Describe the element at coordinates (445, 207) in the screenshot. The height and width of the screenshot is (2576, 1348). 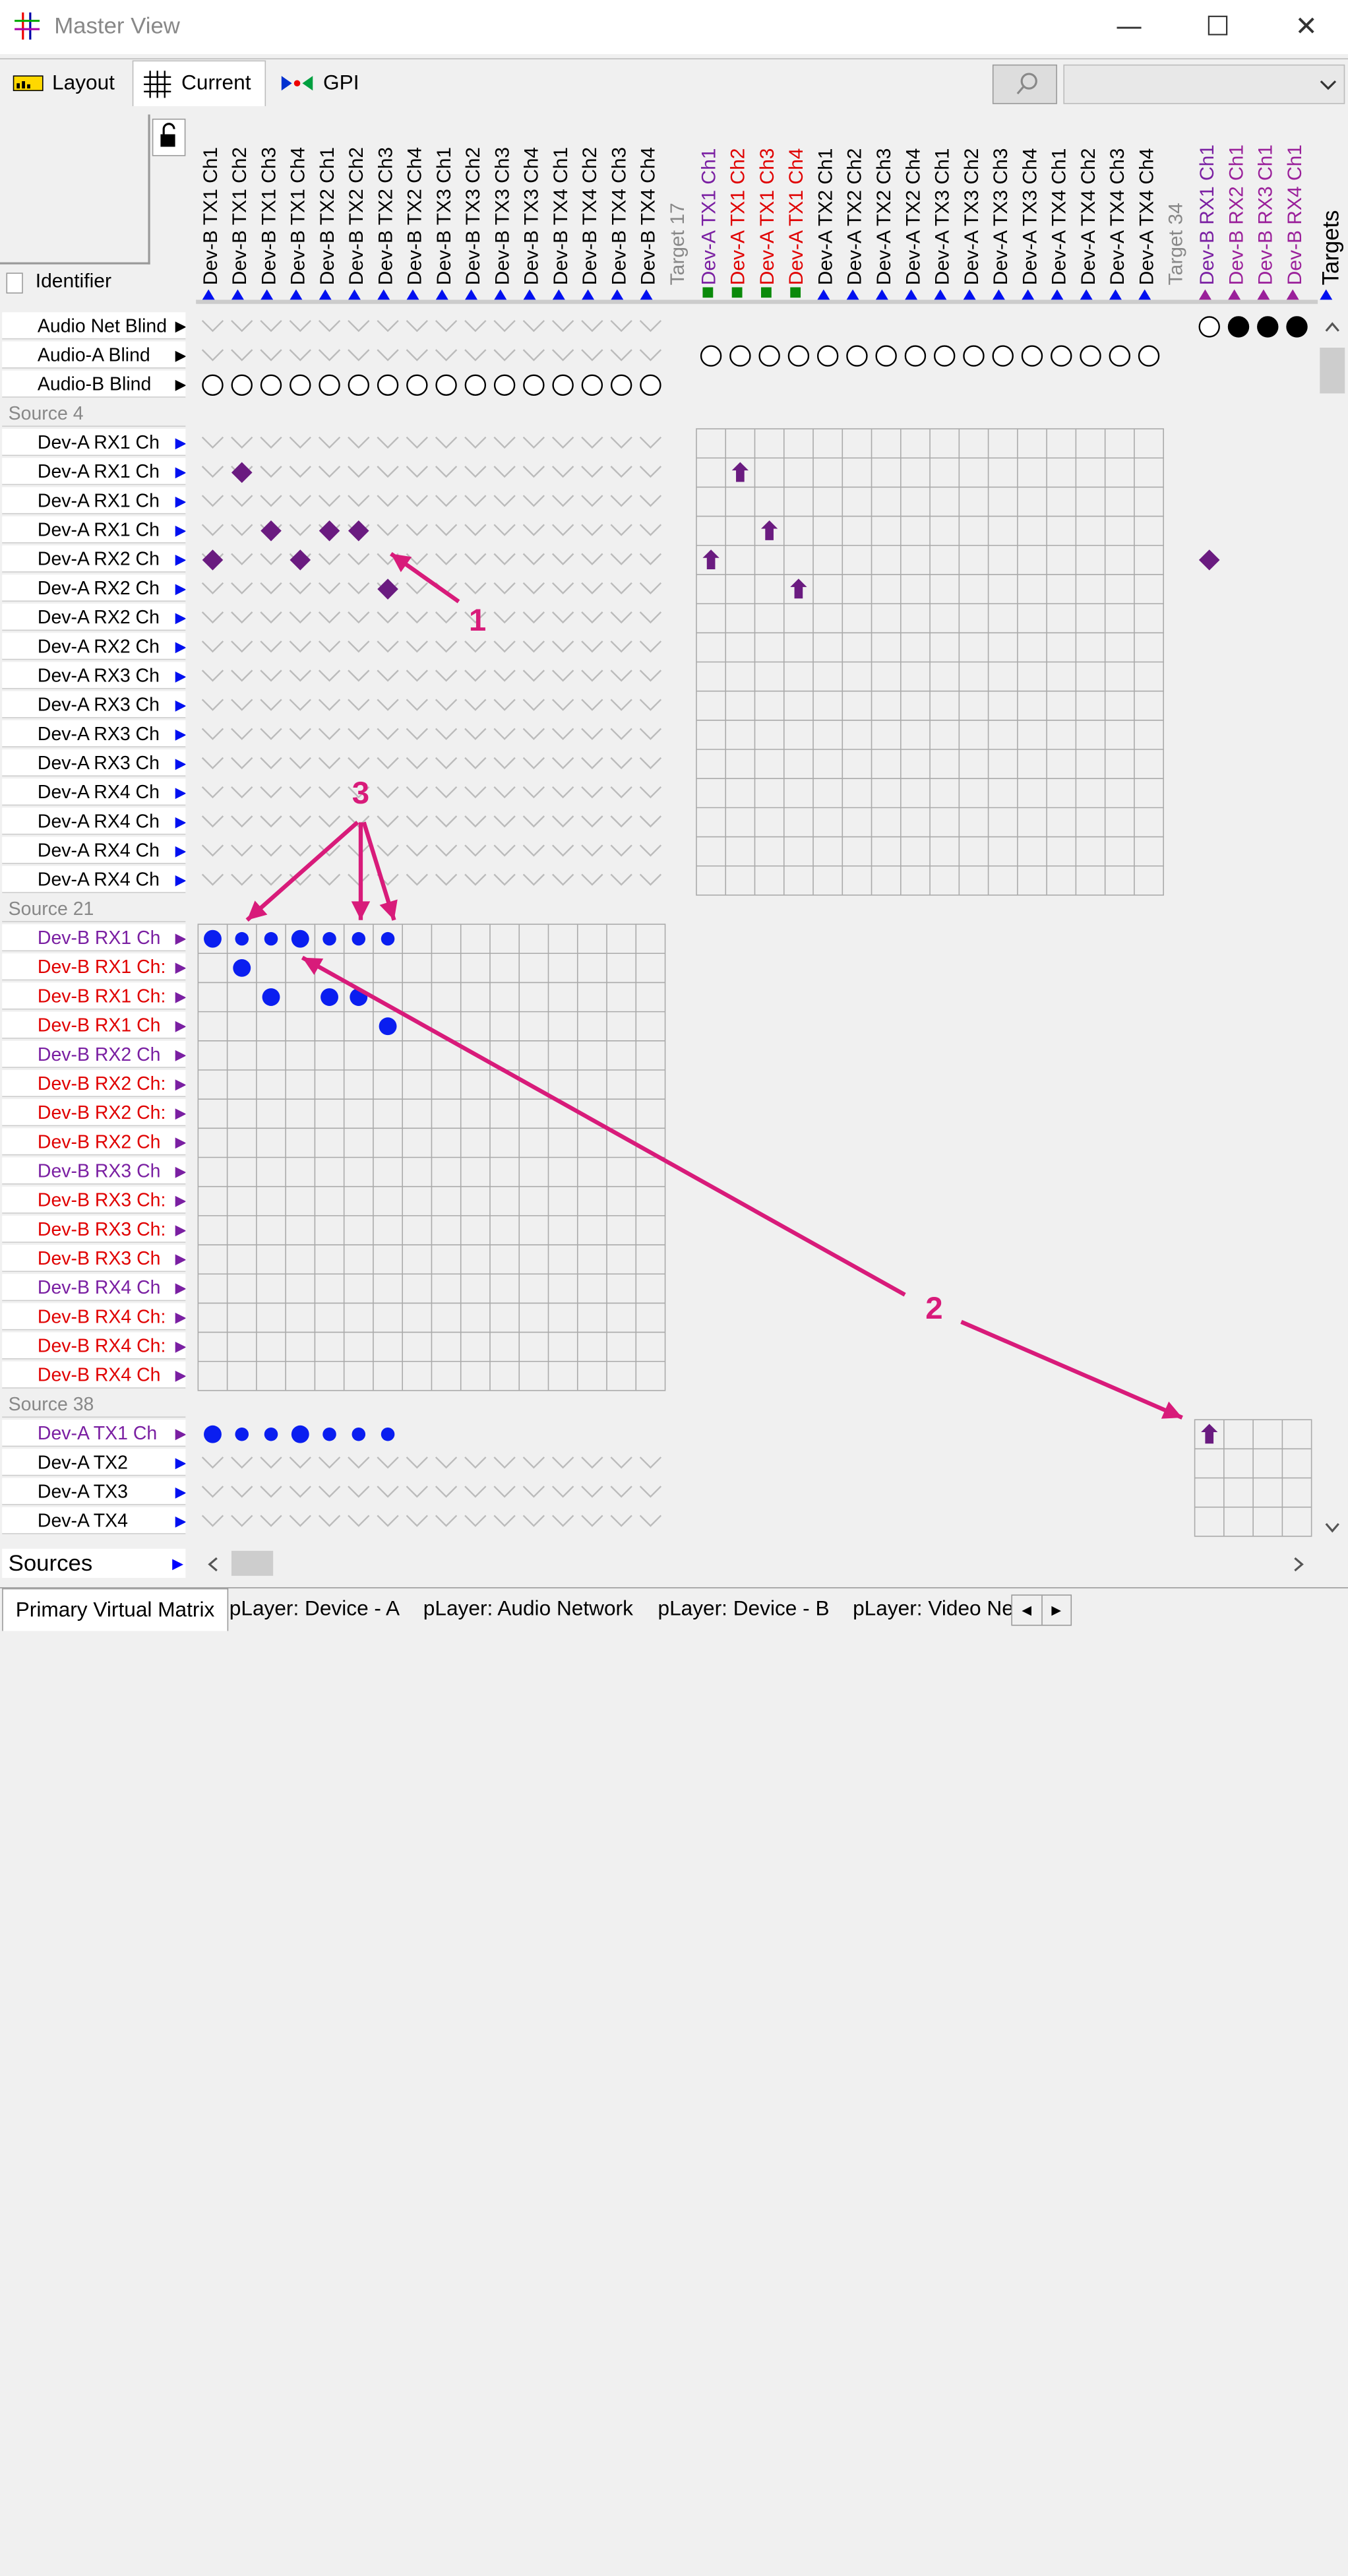
I see `column-header: Dev-B TX3 Ch1` at that location.